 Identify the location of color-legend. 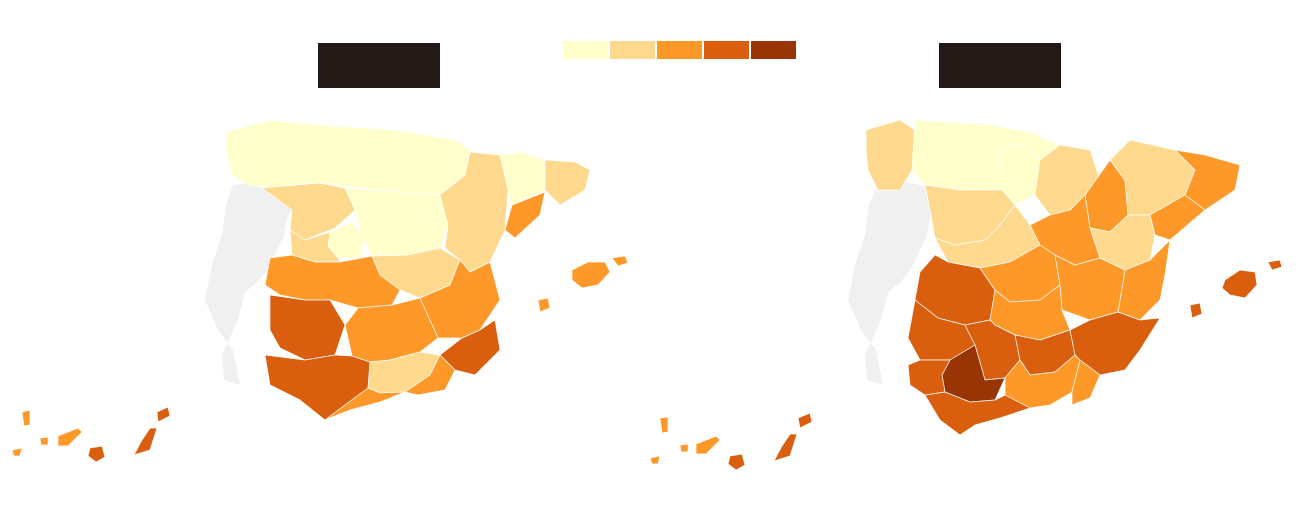
(679, 50).